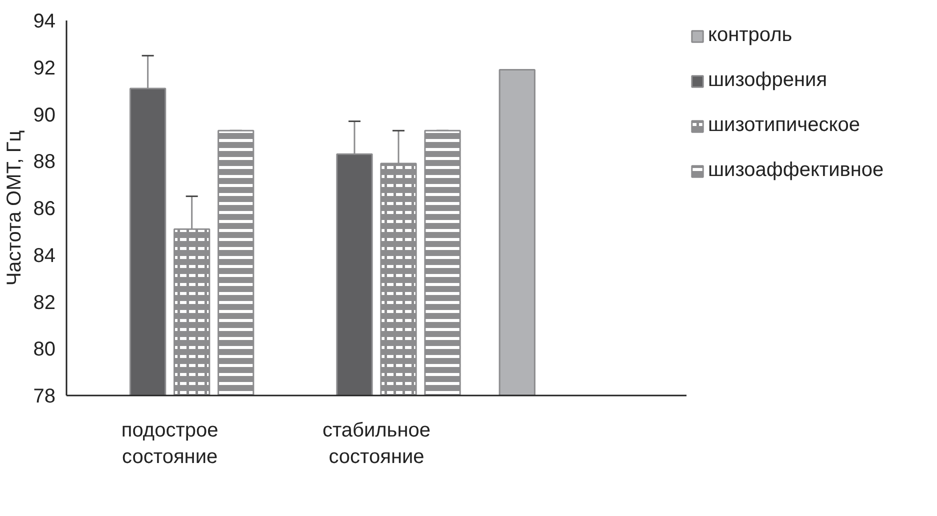  What do you see at coordinates (784, 125) in the screenshot?
I see `legend-label: шизотипическое` at bounding box center [784, 125].